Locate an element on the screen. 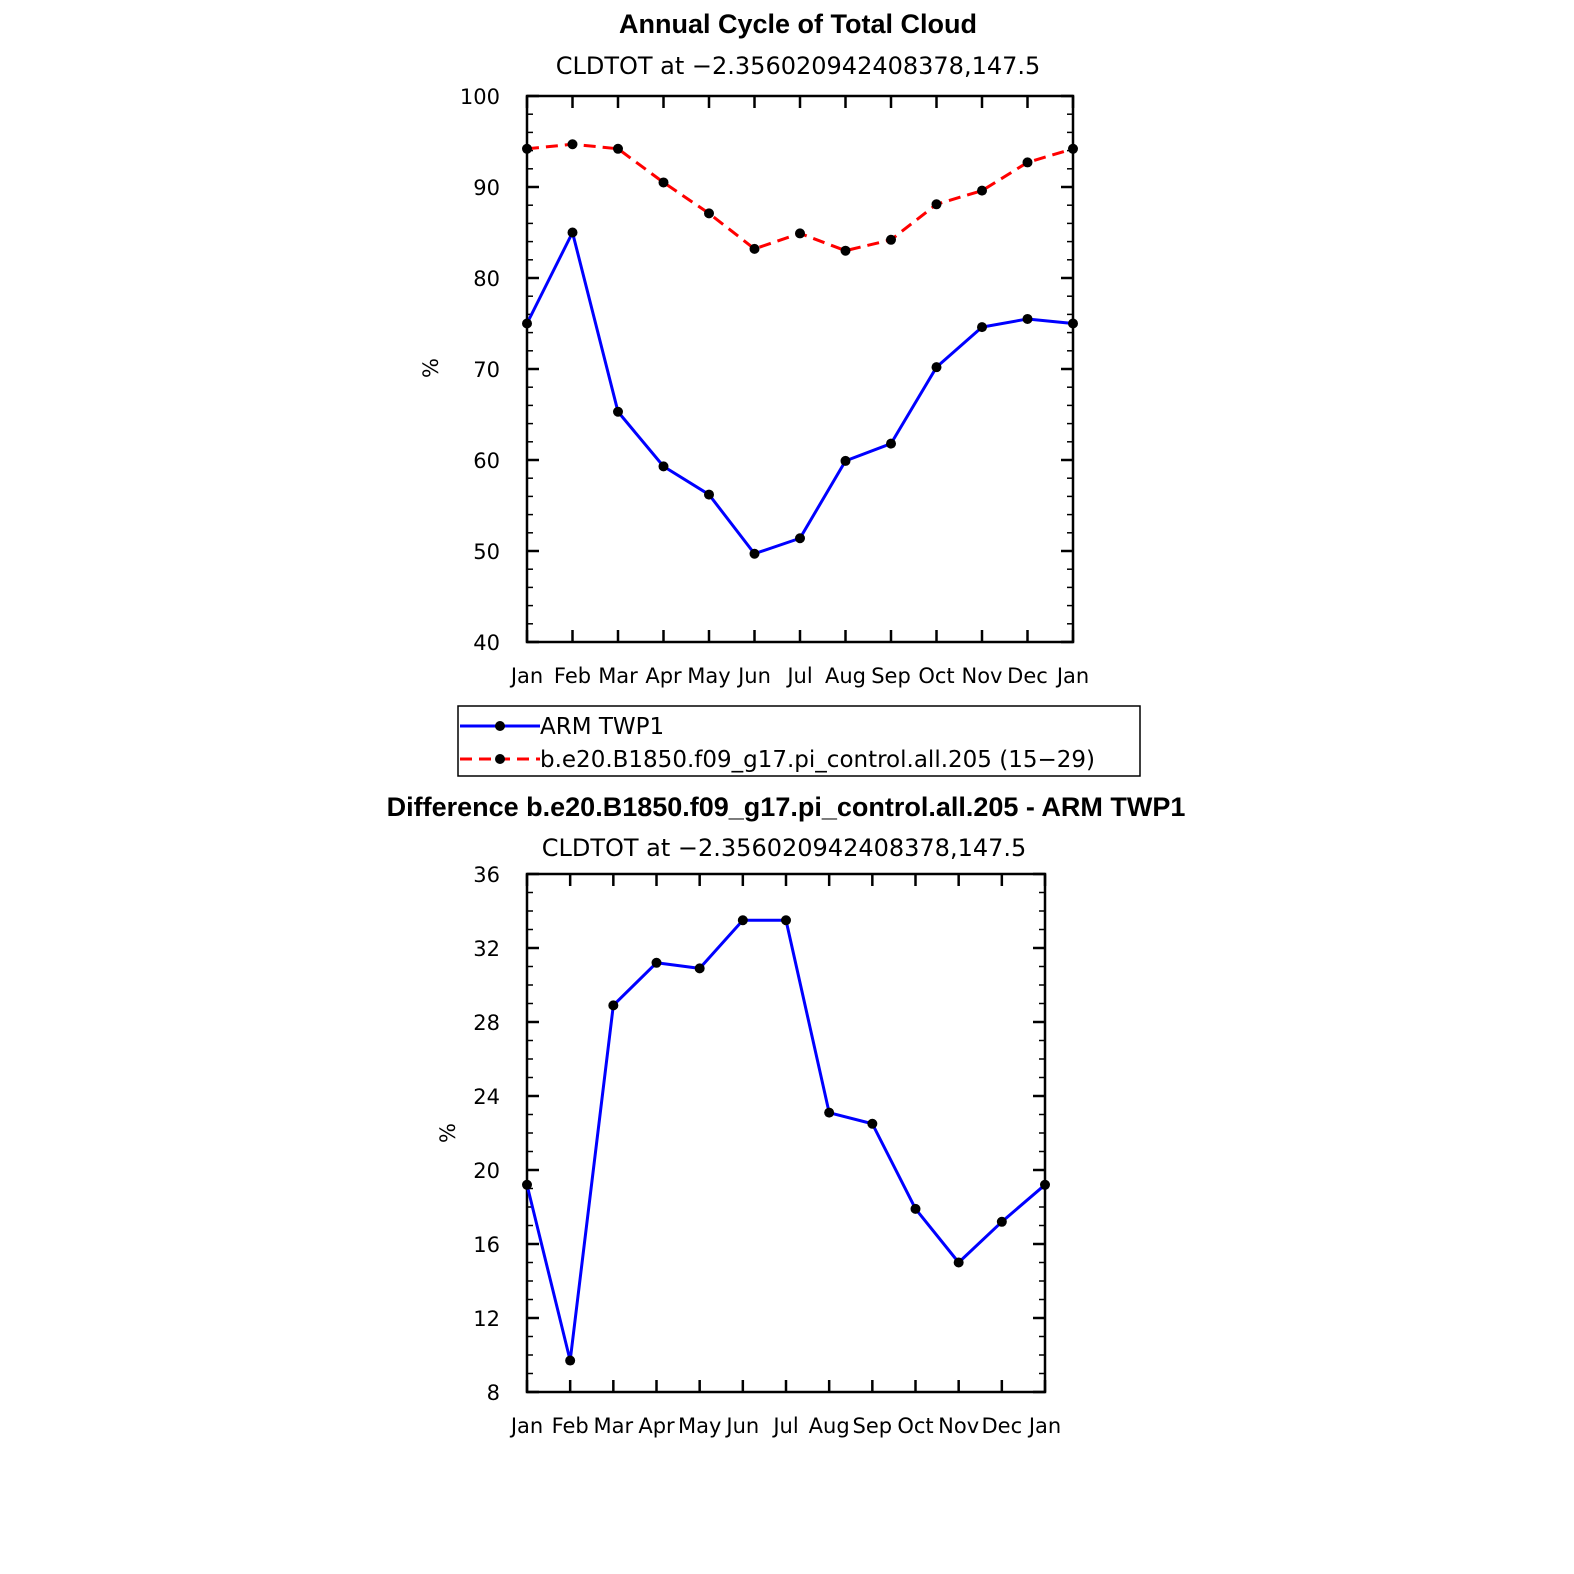 The image size is (1574, 1574). chart-title: Annual Cycle of Total Cloud is located at coordinates (798, 24).